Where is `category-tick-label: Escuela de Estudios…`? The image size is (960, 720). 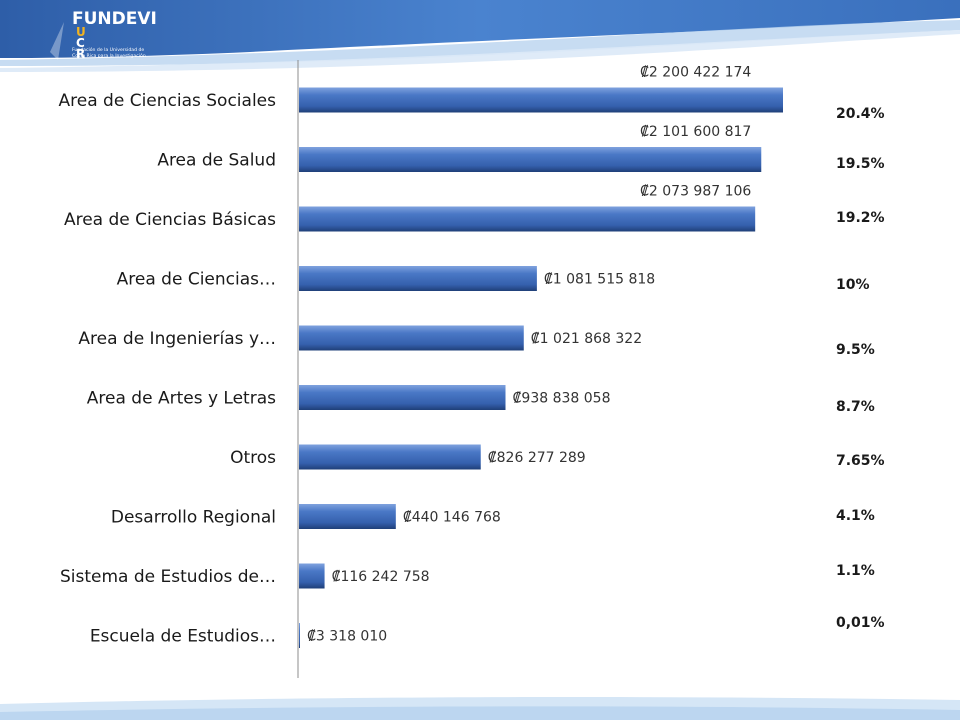 category-tick-label: Escuela de Estudios… is located at coordinates (183, 637).